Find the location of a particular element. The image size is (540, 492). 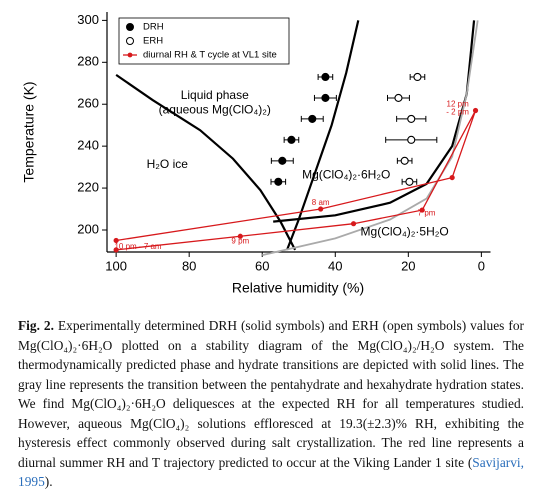

citation-link: Savijarvi, 1995 is located at coordinates (271, 472).